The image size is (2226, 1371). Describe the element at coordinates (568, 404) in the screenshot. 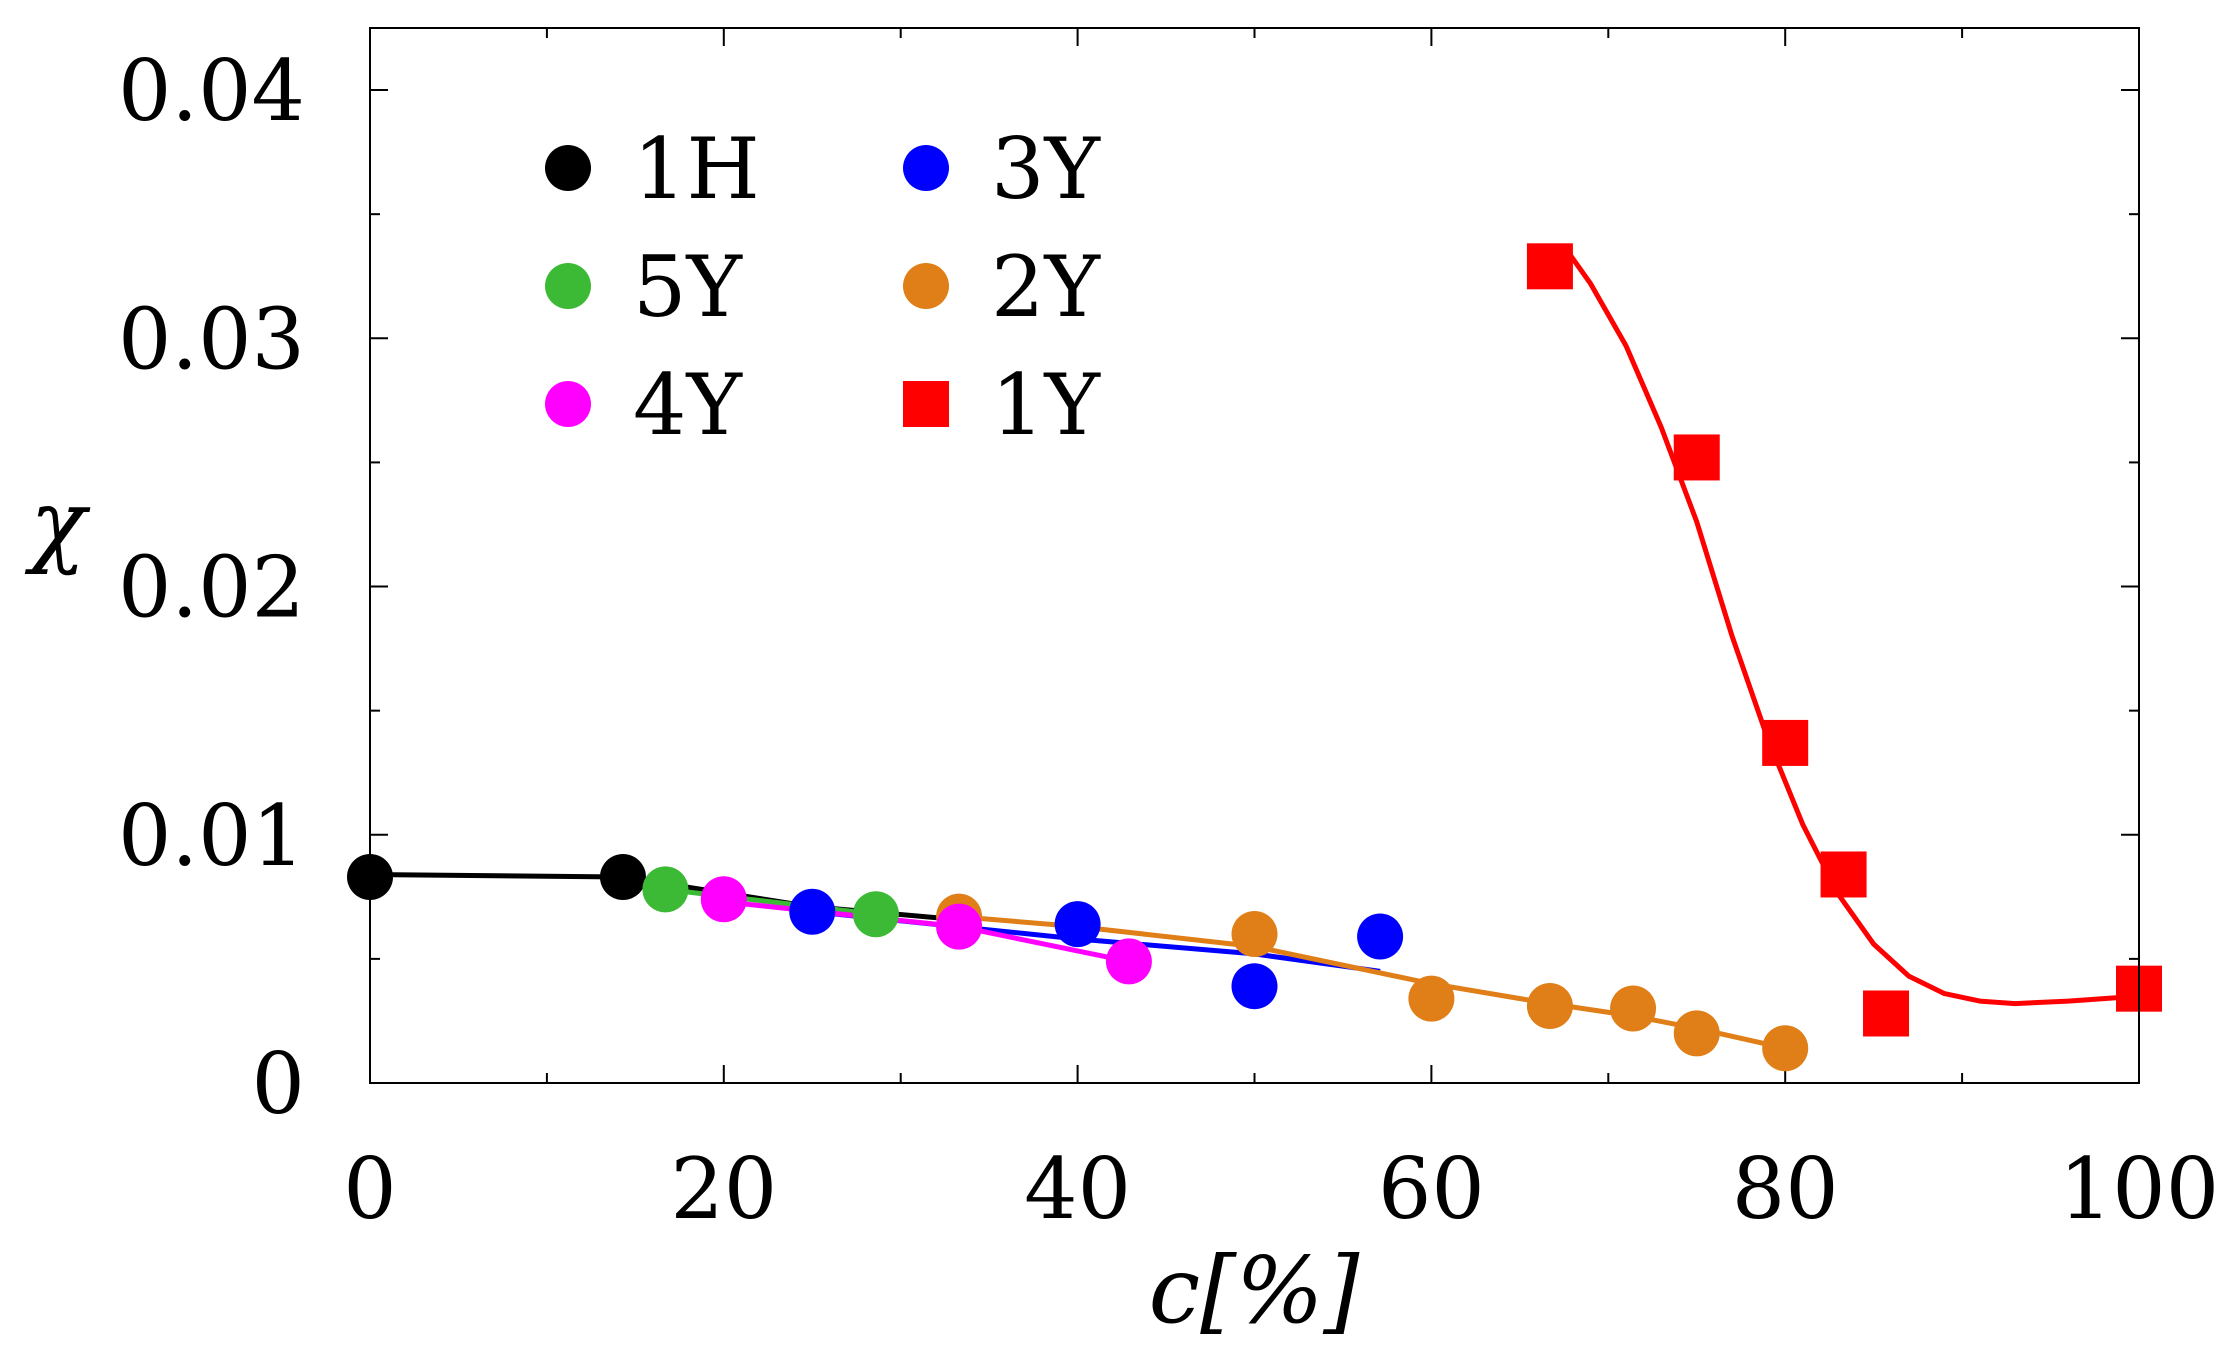

I see `legend-marker-4y` at that location.